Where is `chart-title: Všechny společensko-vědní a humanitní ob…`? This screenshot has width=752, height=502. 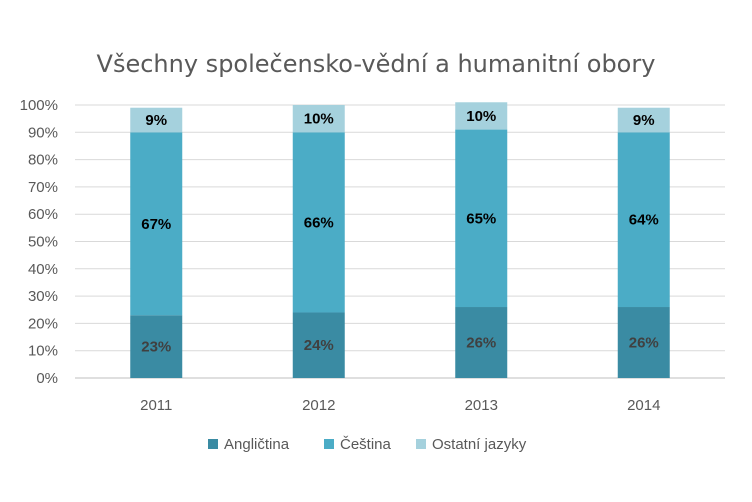
chart-title: Všechny společensko-vědní a humanitní ob… is located at coordinates (376, 64).